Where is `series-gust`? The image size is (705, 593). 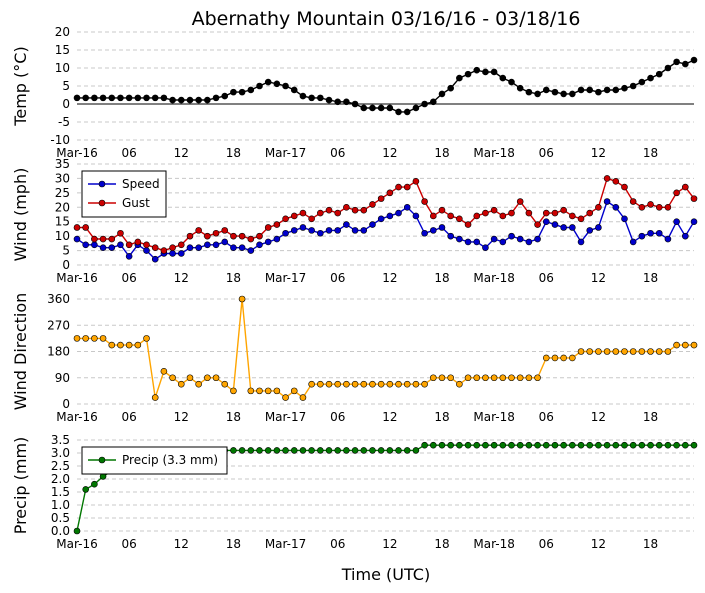
series-gust is located at coordinates (385, 214).